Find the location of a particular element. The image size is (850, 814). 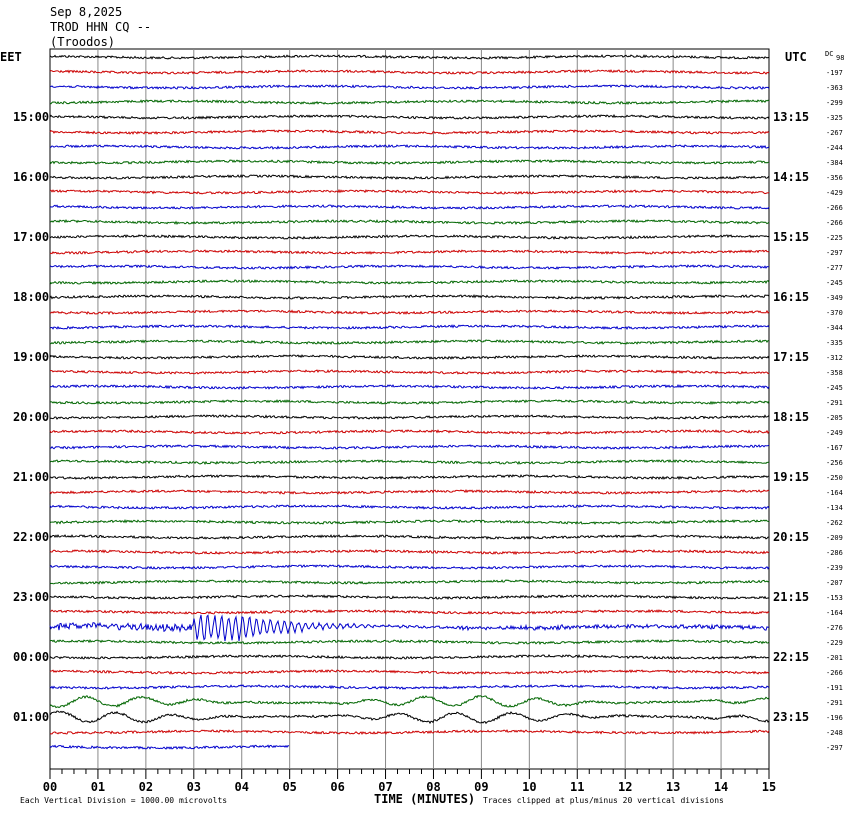

dc-offset-label: -153 is located at coordinates (834, 598).